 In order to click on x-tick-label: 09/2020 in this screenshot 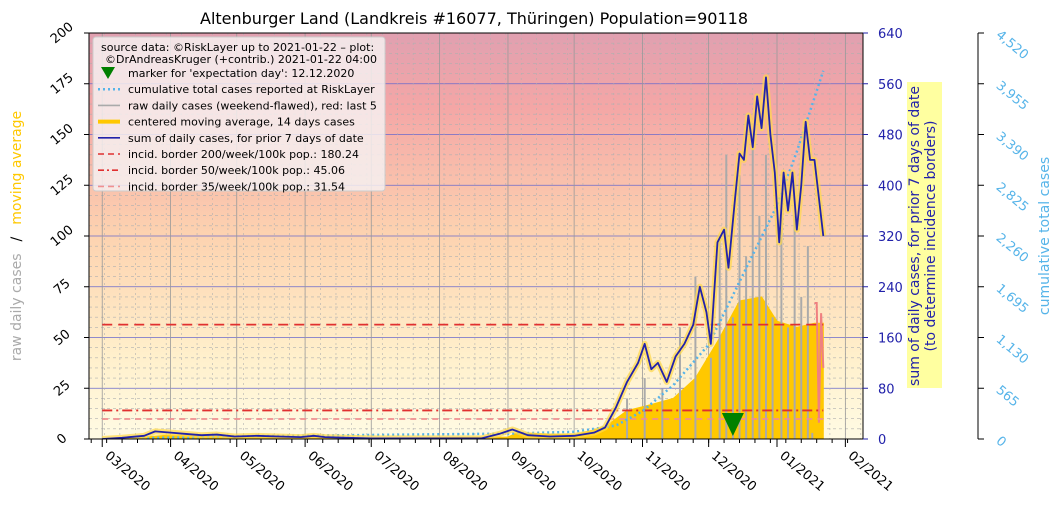, I will do `click(532, 472)`.